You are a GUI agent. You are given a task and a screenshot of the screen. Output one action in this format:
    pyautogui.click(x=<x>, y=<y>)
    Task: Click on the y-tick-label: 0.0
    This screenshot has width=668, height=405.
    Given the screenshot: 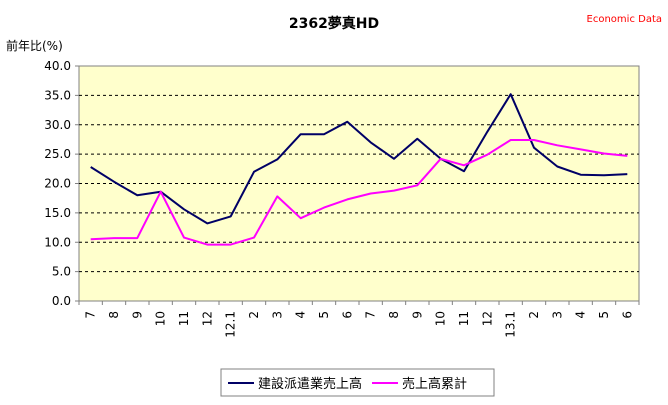 What is the action you would take?
    pyautogui.click(x=61, y=301)
    